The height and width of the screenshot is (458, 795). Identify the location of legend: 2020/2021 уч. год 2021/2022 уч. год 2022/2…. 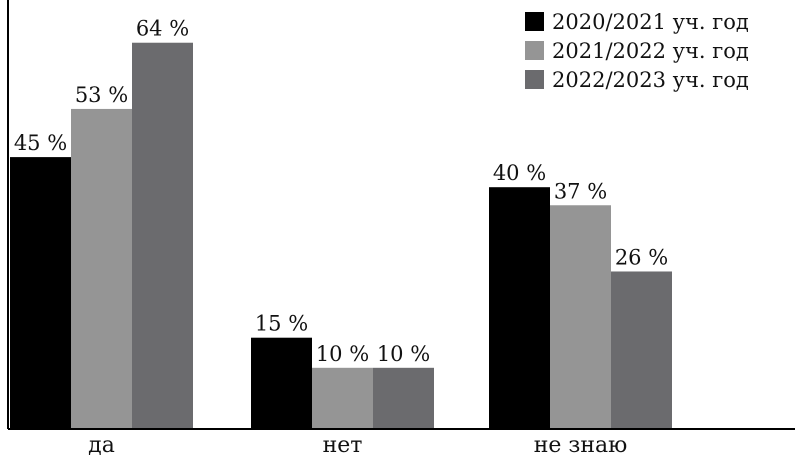
(637, 51).